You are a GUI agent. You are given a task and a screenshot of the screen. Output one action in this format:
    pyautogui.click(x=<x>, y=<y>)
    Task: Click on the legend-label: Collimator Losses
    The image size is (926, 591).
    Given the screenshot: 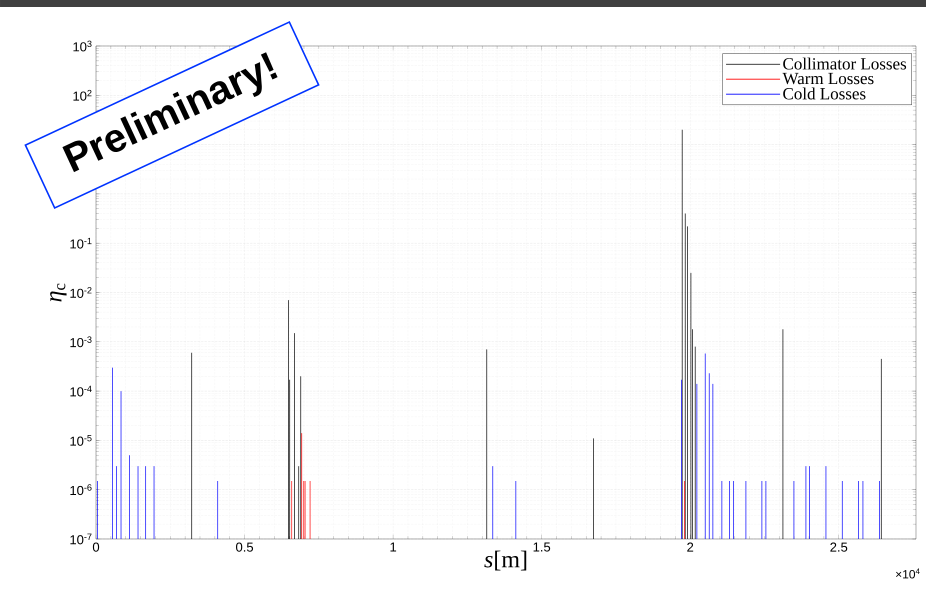 What is the action you would take?
    pyautogui.click(x=844, y=64)
    